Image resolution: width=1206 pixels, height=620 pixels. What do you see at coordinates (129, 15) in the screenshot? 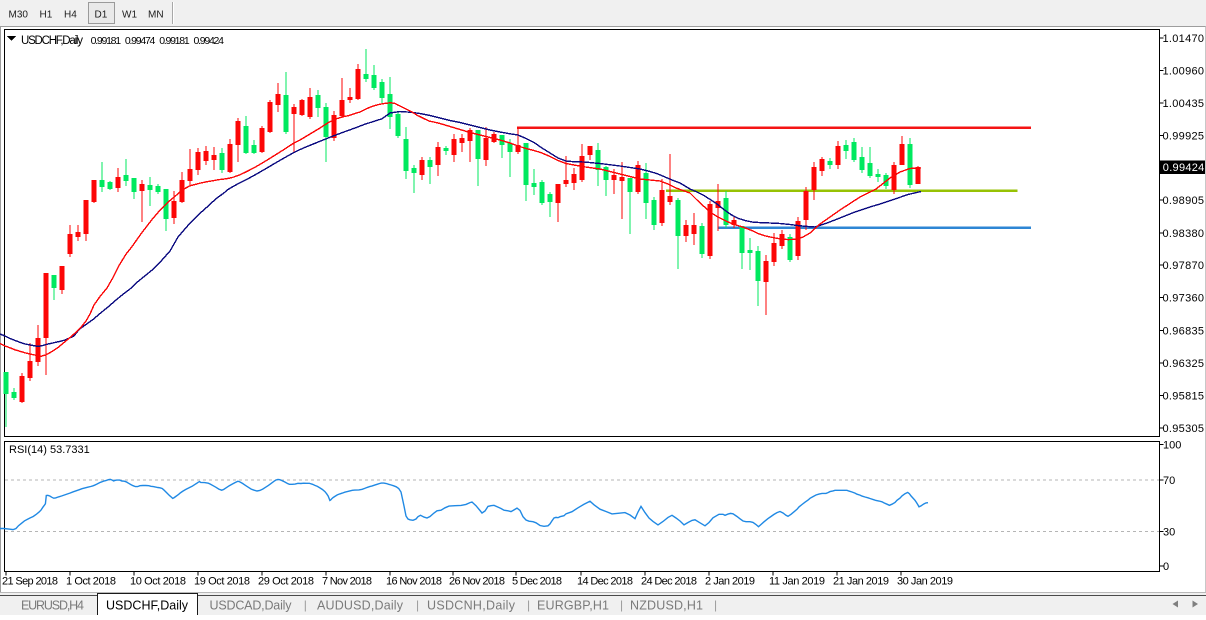
I see `svg-text: W1` at bounding box center [129, 15].